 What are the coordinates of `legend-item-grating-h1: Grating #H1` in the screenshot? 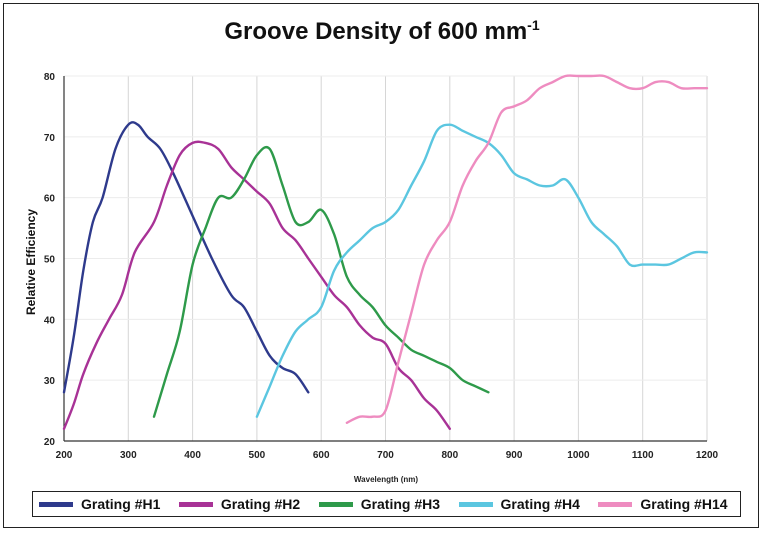 It's located at (103, 504).